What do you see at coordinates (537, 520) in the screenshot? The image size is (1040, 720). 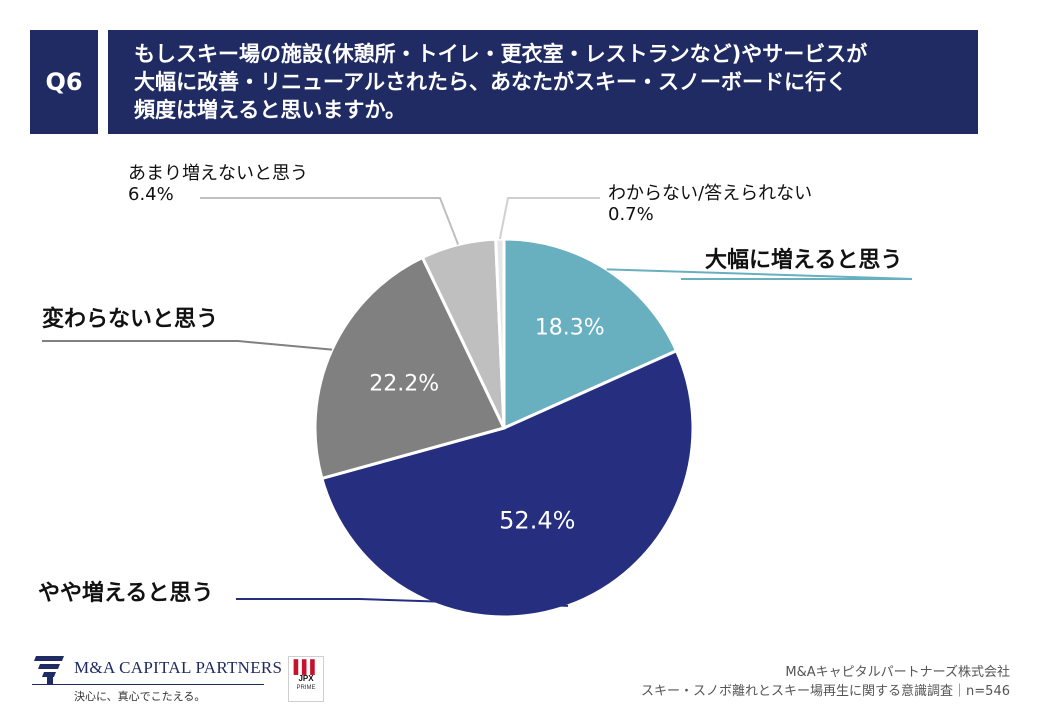 I see `slice-value-1: 52.4%` at bounding box center [537, 520].